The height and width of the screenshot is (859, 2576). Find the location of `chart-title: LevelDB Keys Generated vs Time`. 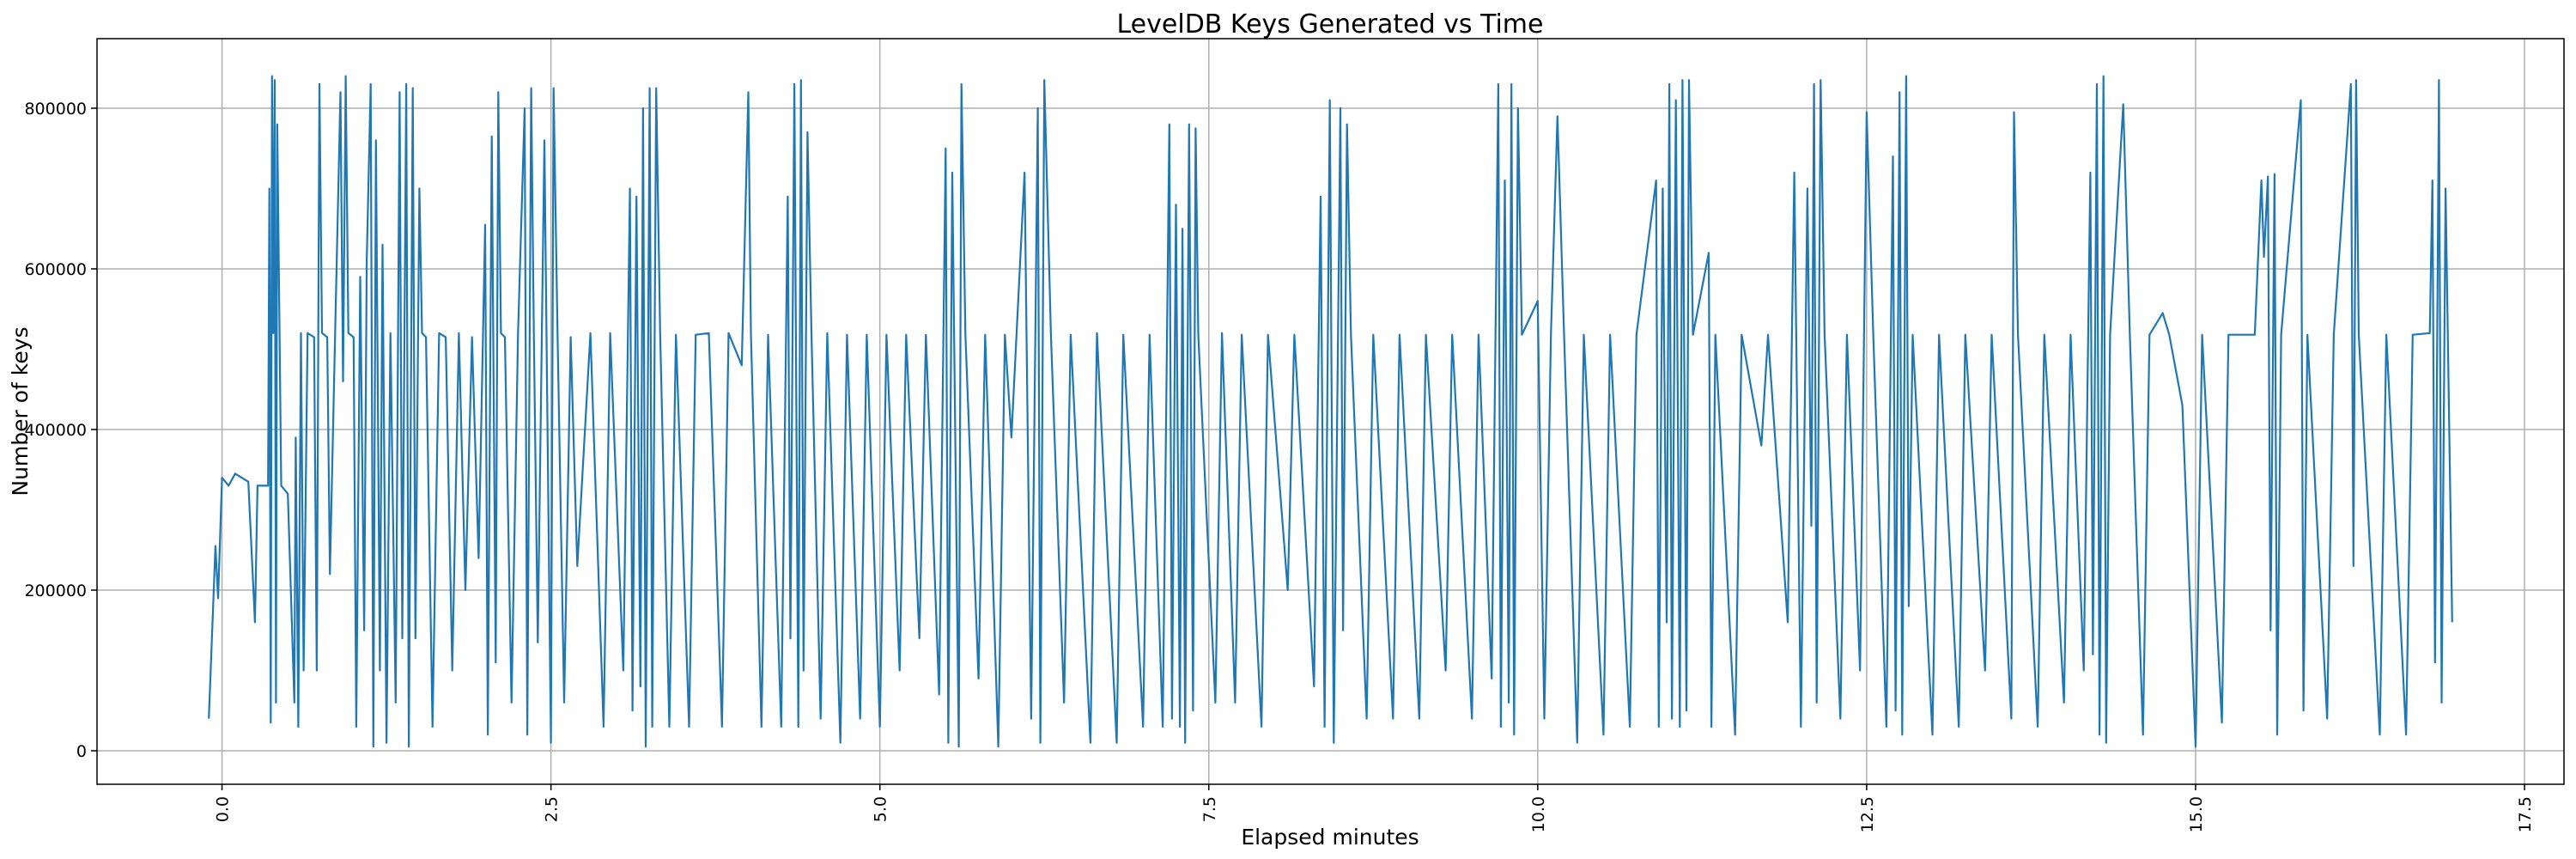

chart-title: LevelDB Keys Generated vs Time is located at coordinates (1330, 24).